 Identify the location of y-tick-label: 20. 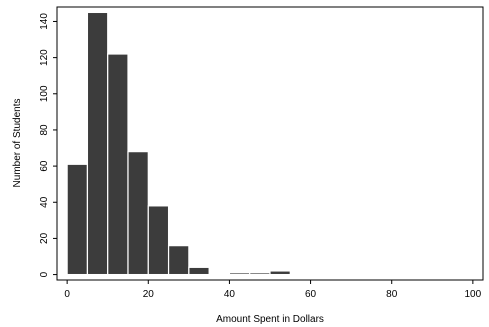
(44, 238).